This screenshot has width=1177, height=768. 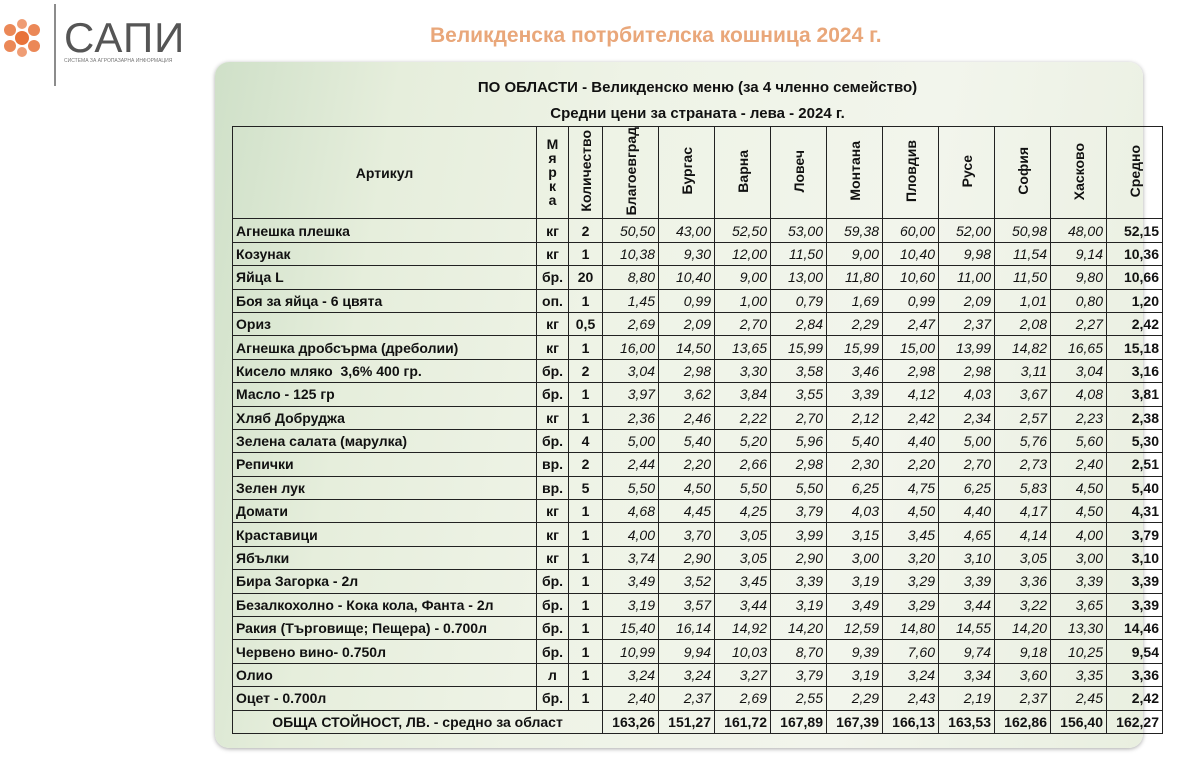 I want to click on table-cell: 2,46, so click(x=686, y=417).